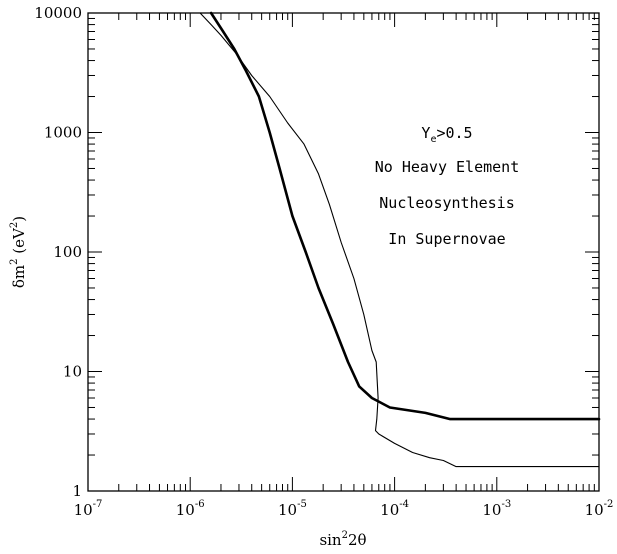 The width and height of the screenshot is (617, 554). Describe the element at coordinates (446, 203) in the screenshot. I see `annotation-line-3: Nucleosynthesis` at that location.